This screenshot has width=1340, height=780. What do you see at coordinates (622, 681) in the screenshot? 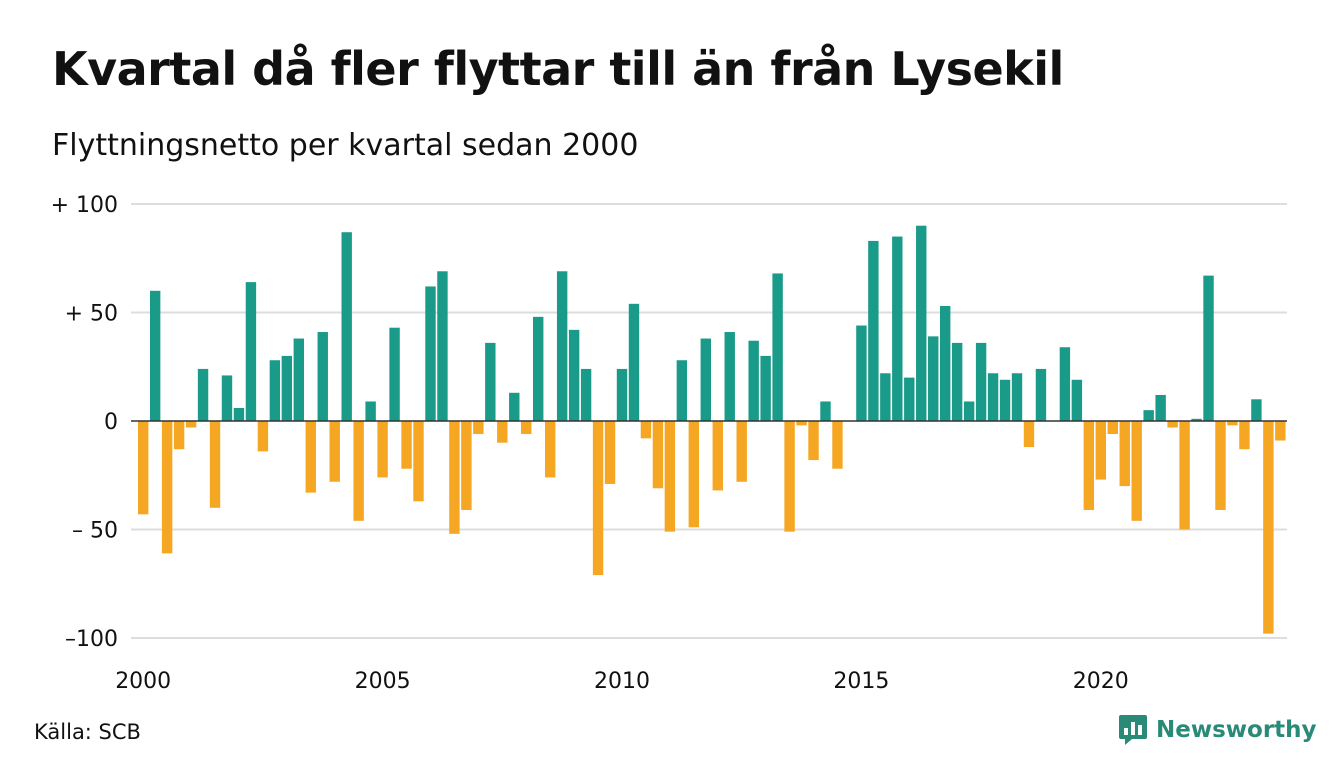
I see `x-tick-label: 2010` at bounding box center [622, 681].